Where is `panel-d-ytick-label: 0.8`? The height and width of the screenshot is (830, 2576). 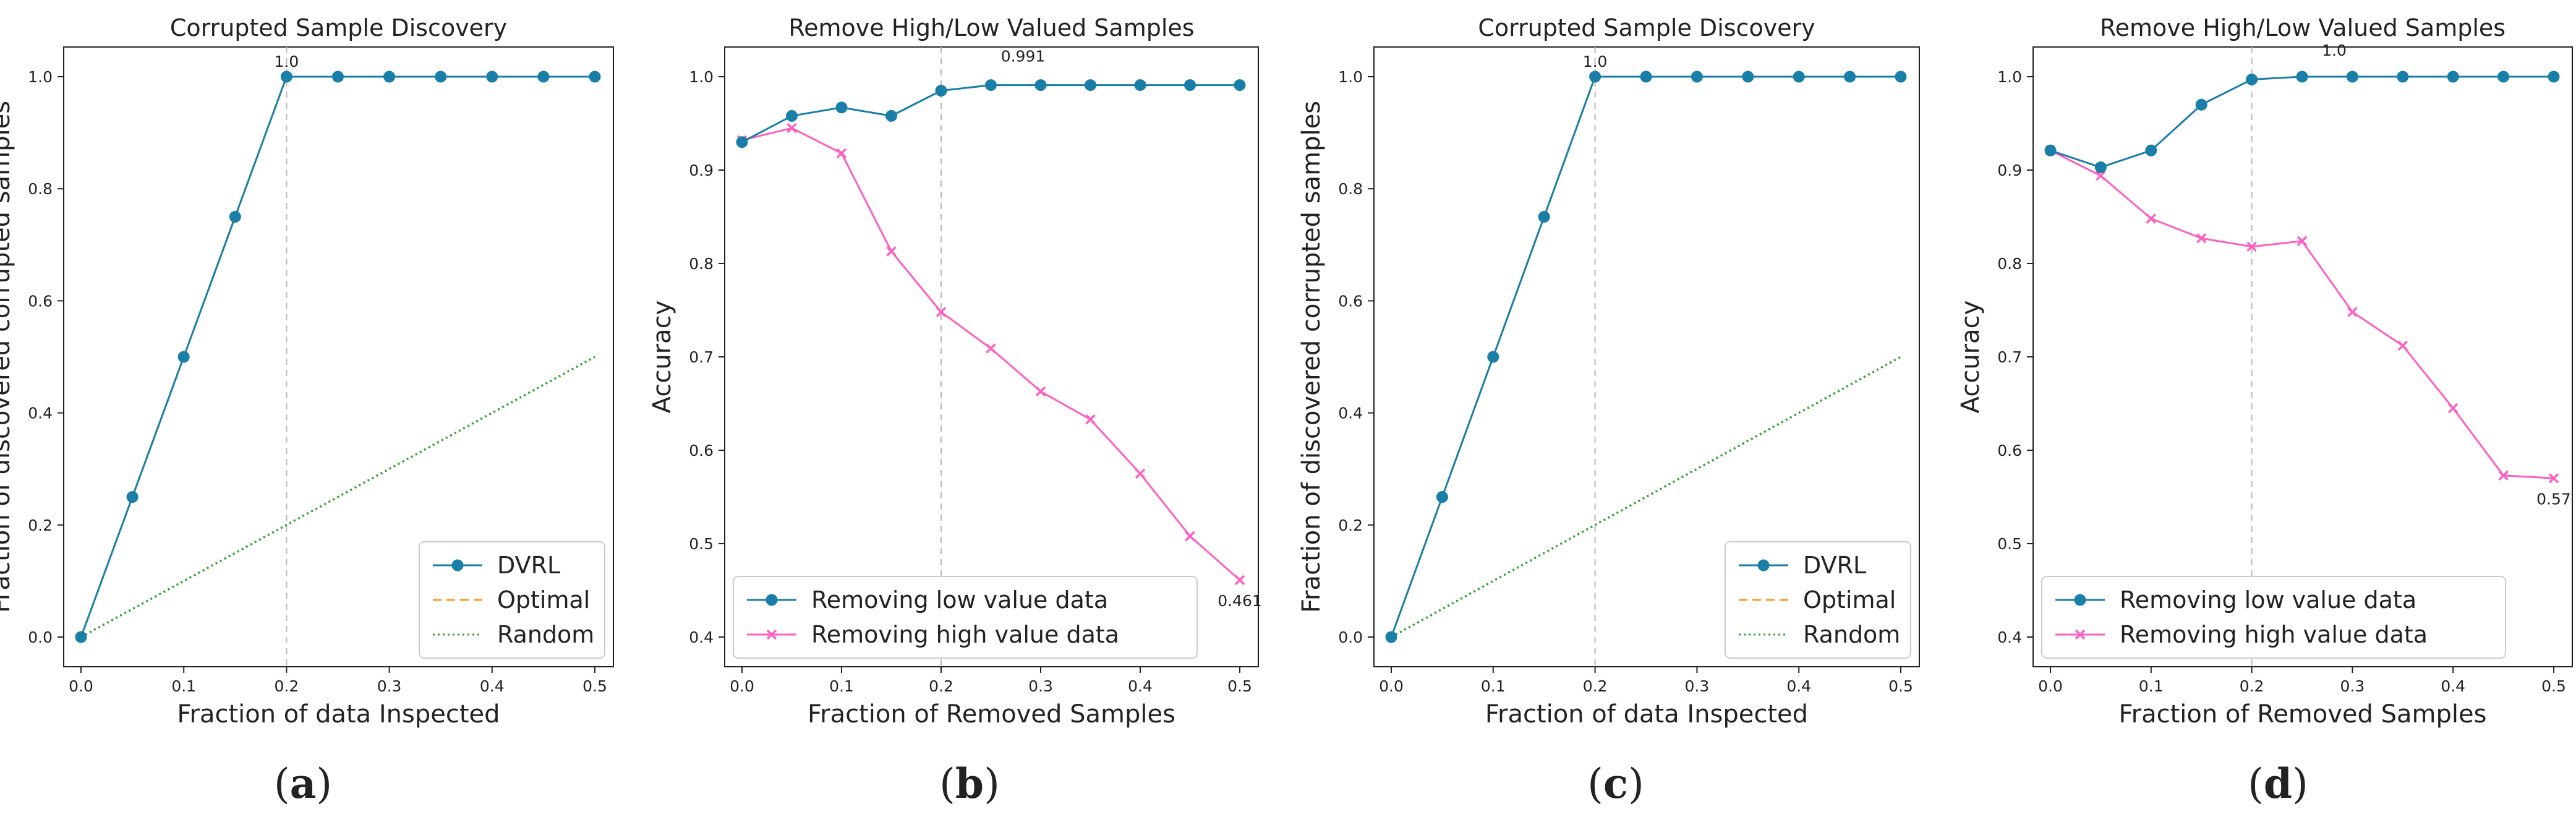
panel-d-ytick-label: 0.8 is located at coordinates (2009, 264).